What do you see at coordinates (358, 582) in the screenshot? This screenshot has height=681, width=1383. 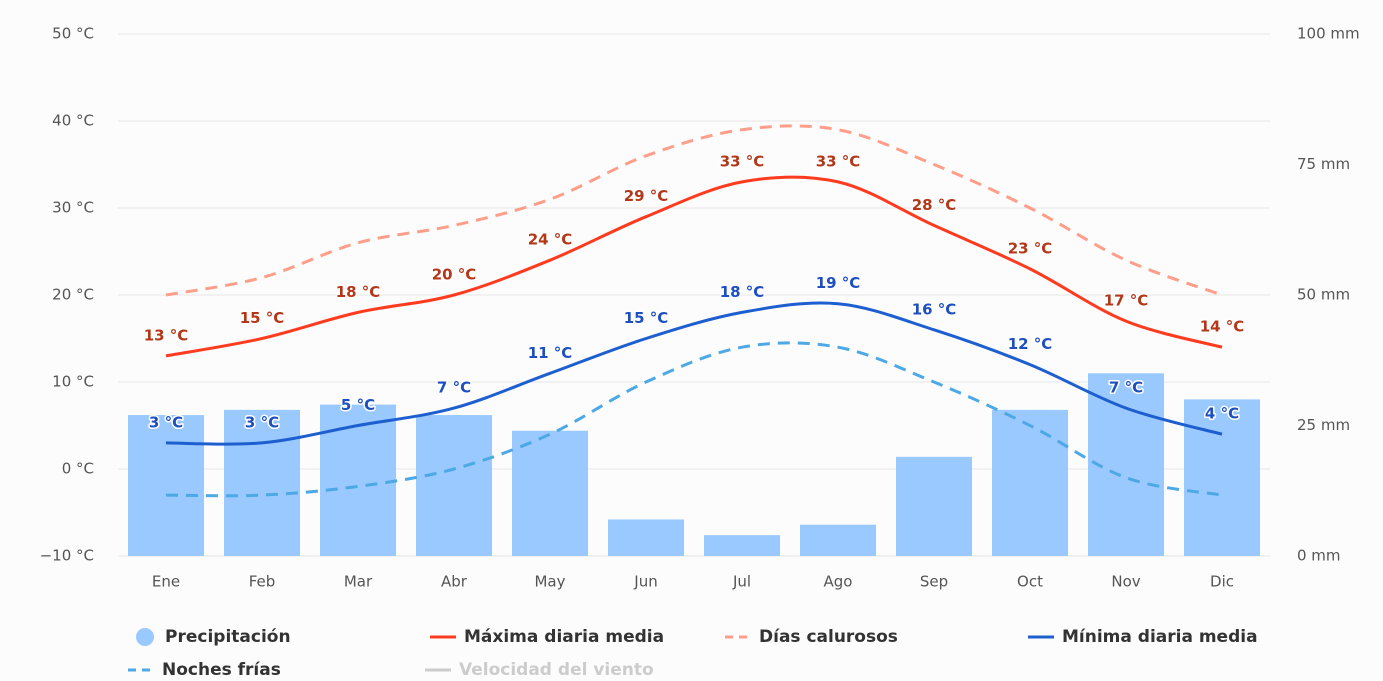 I see `x-tick-label: Mar` at bounding box center [358, 582].